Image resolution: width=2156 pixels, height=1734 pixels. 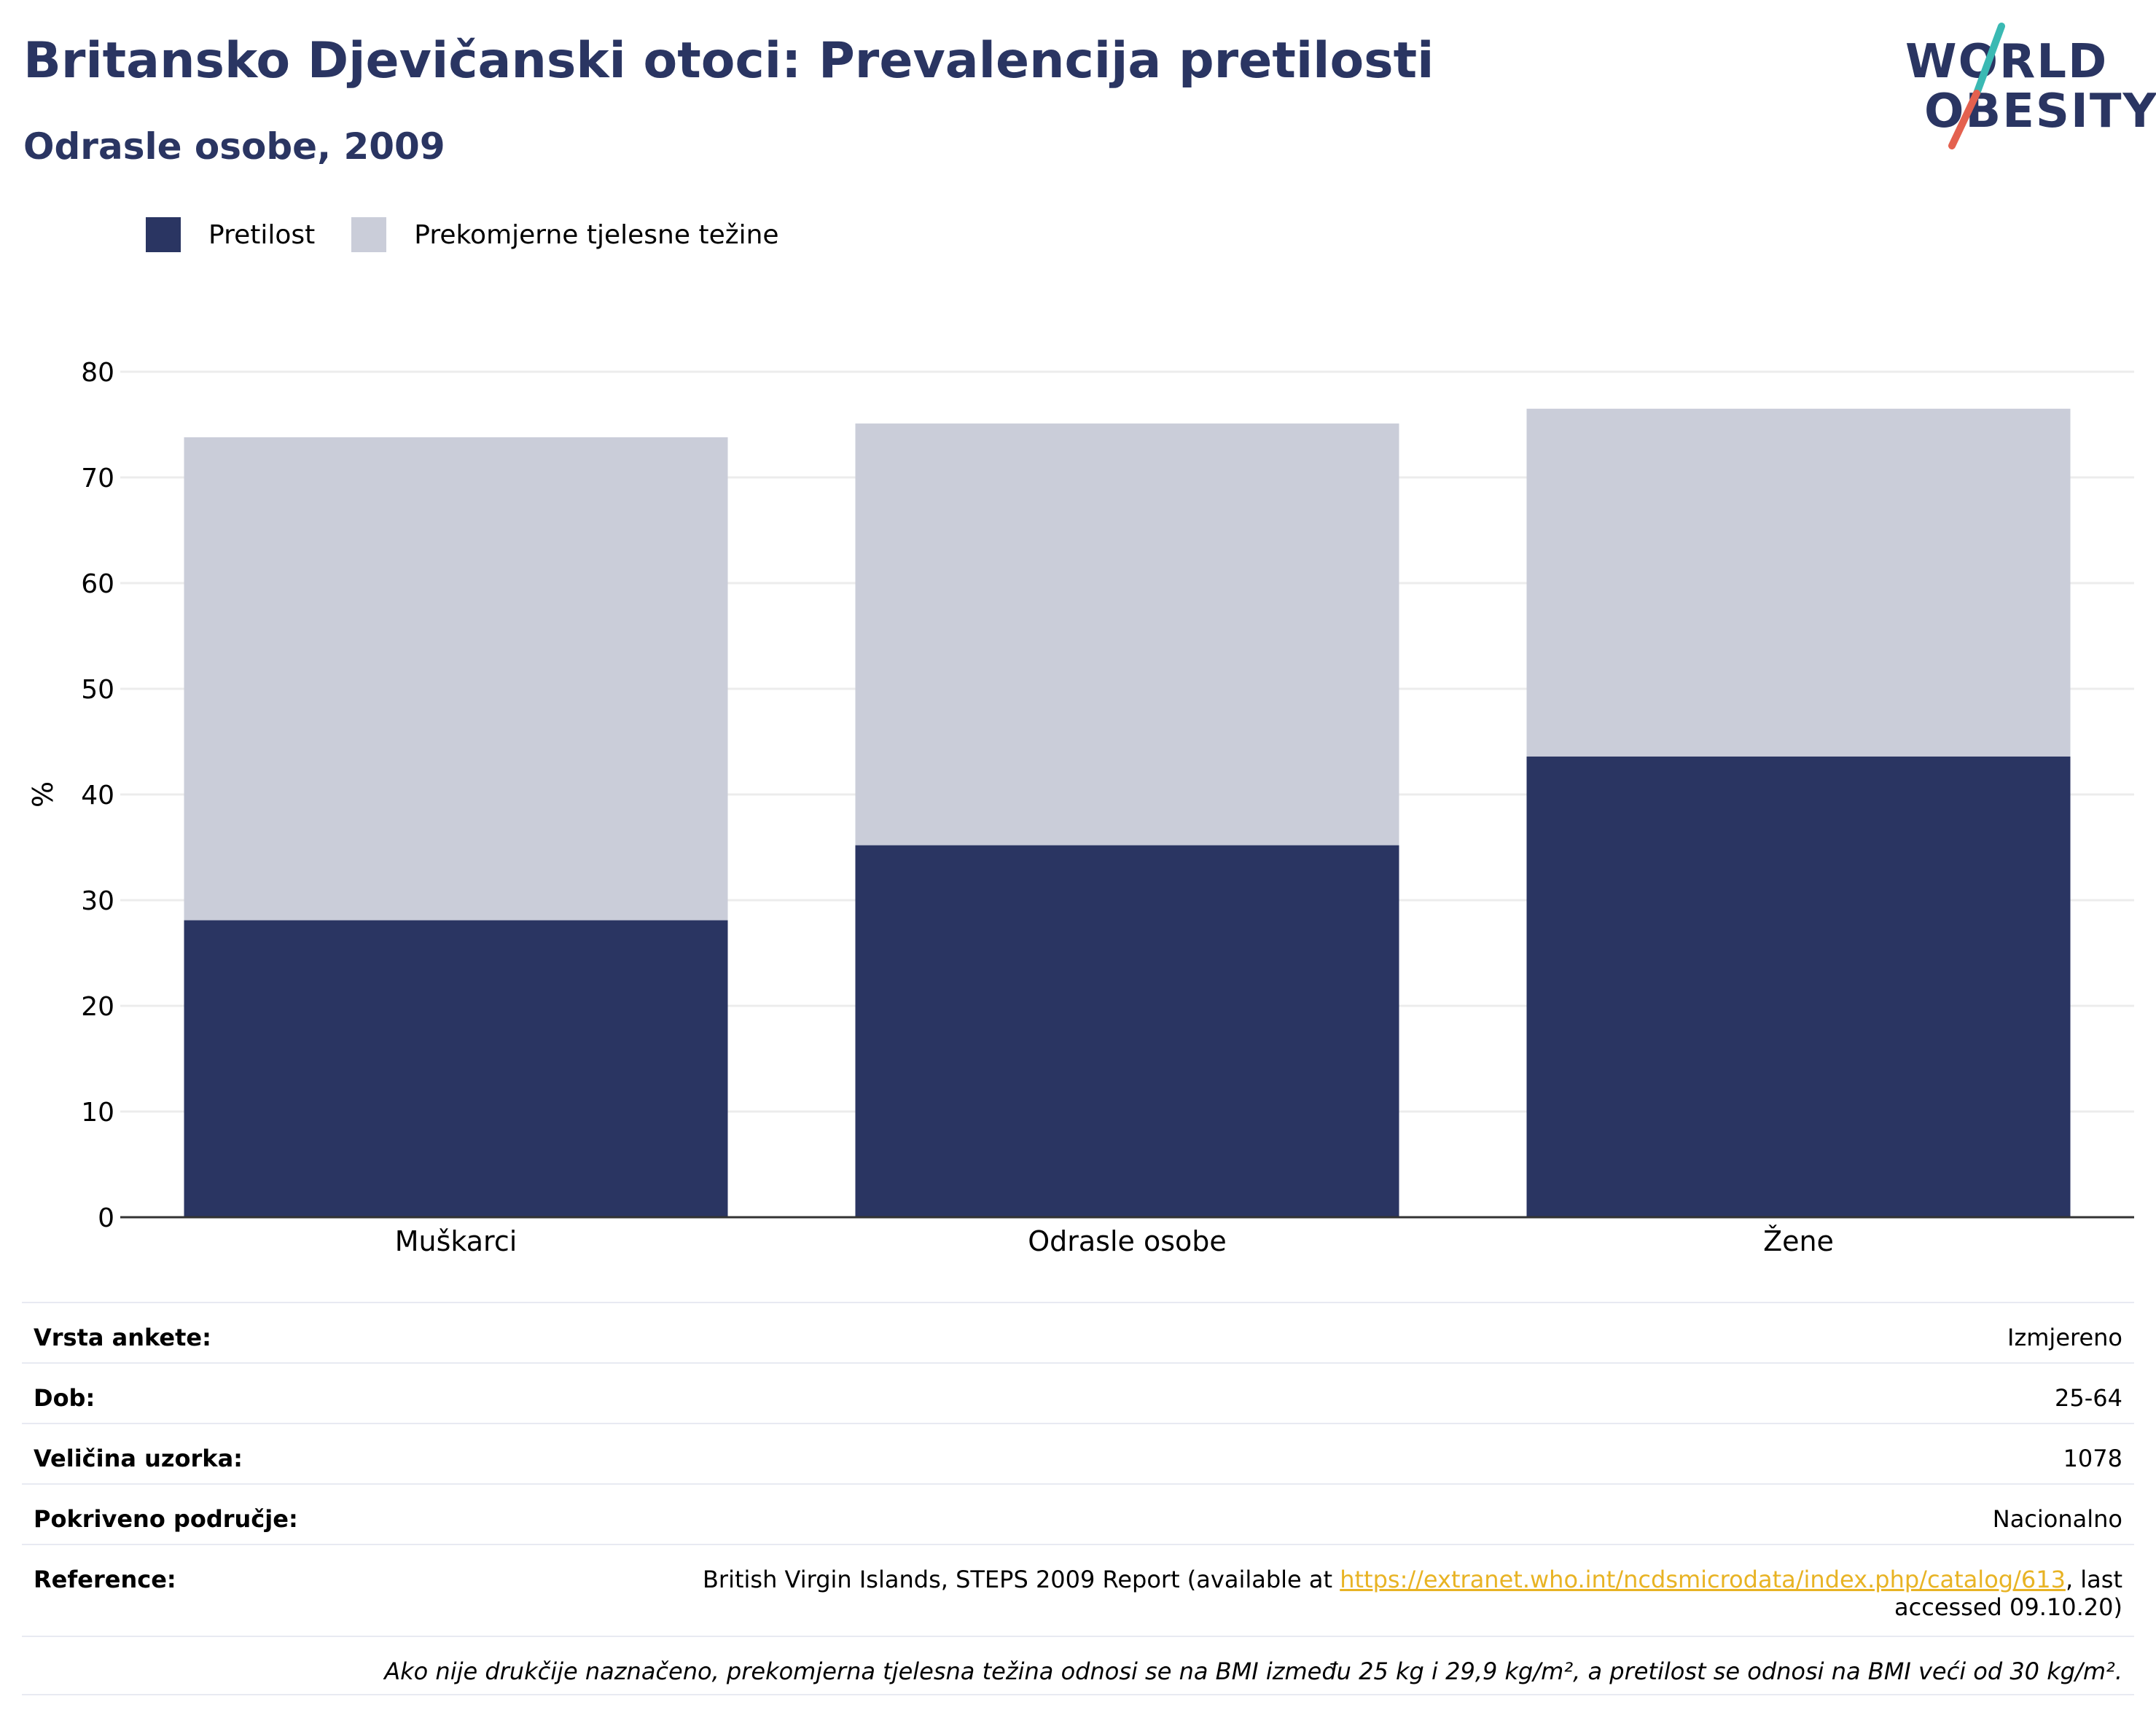 I want to click on x-tick-label: Muškarci, so click(x=456, y=1241).